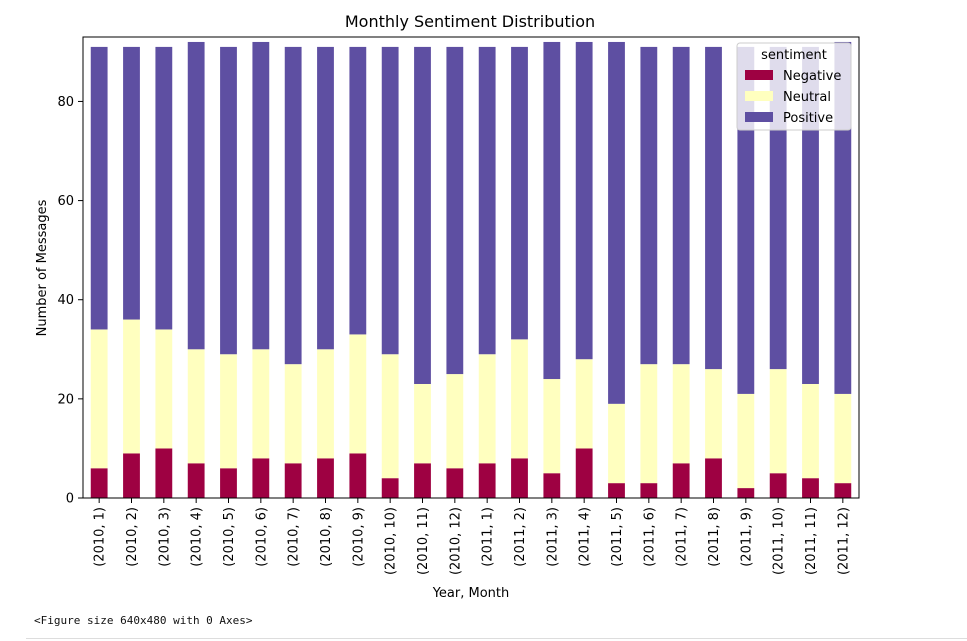 The height and width of the screenshot is (641, 967). What do you see at coordinates (42, 267) in the screenshot?
I see `y-axis-label: Number of Messages` at bounding box center [42, 267].